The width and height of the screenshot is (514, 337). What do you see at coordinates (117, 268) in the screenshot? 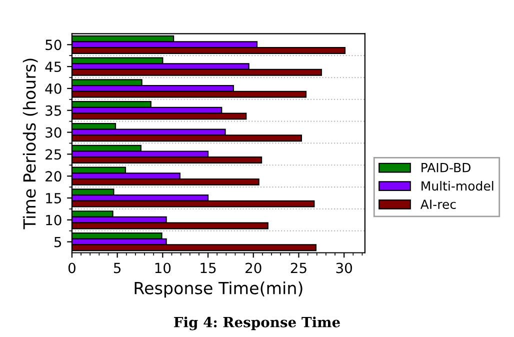
I see `x-tick-label: 5` at bounding box center [117, 268].